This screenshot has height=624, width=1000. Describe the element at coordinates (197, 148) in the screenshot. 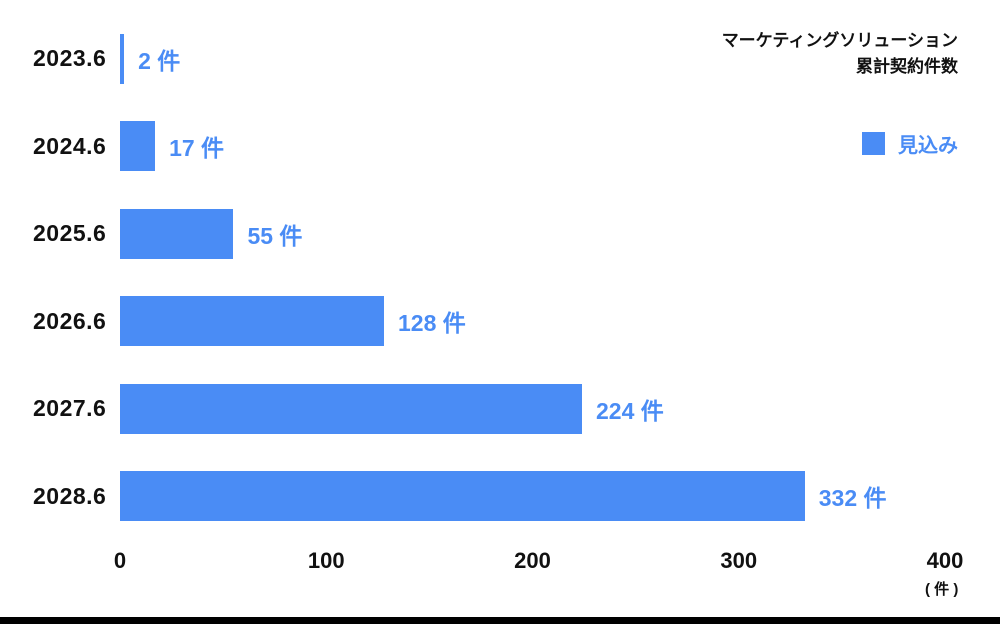

I see `bar-value-label: 17 件` at that location.